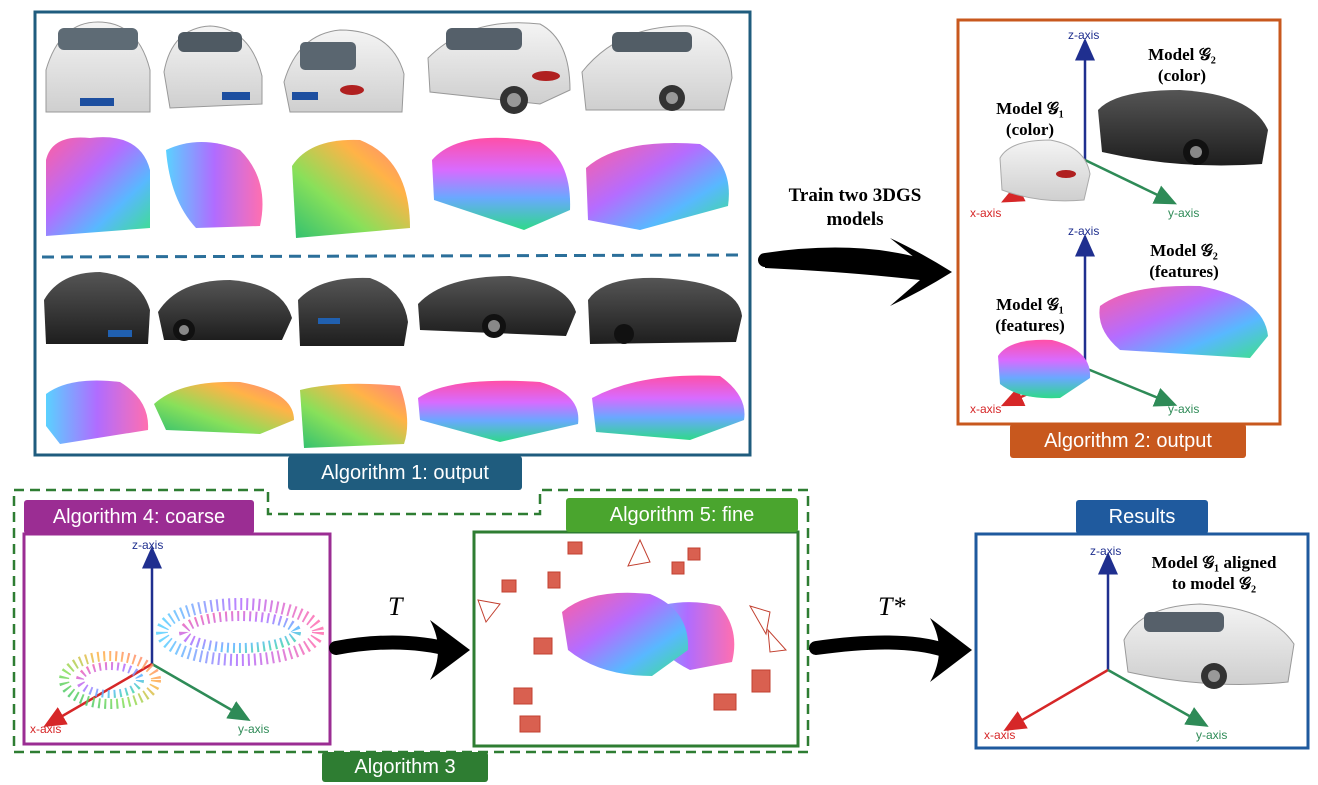 Image resolution: width=1318 pixels, height=785 pixels. What do you see at coordinates (1214, 583) in the screenshot?
I see `results-label-line2: to model 𝒢₂` at bounding box center [1214, 583].